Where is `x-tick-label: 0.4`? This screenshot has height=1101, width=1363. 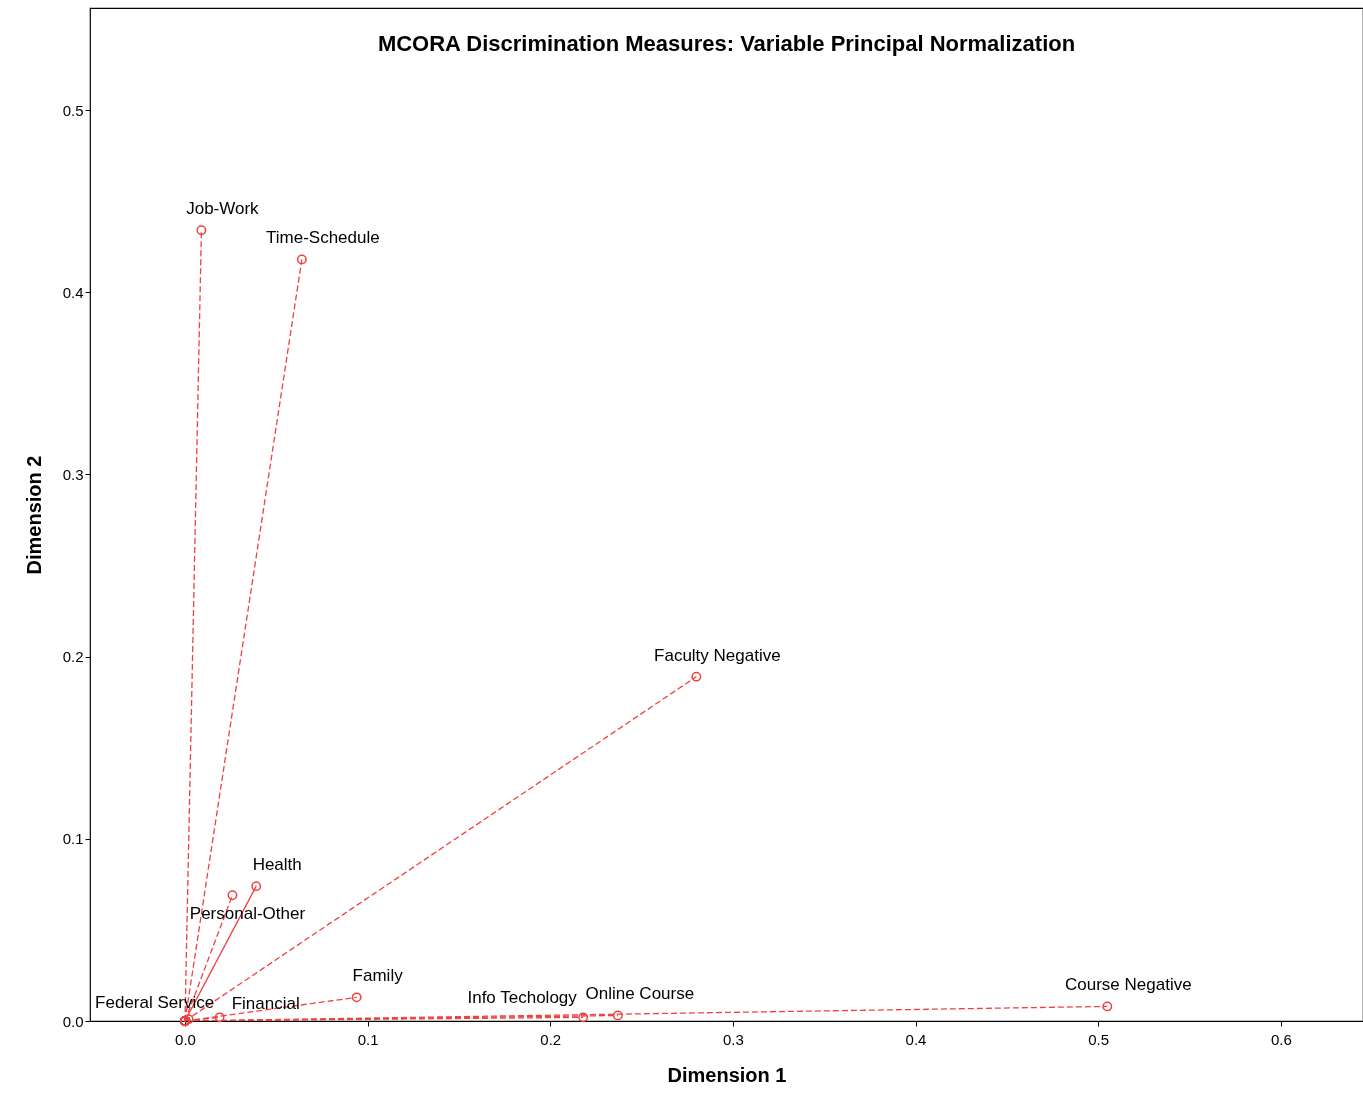 x-tick-label: 0.4 is located at coordinates (916, 1039).